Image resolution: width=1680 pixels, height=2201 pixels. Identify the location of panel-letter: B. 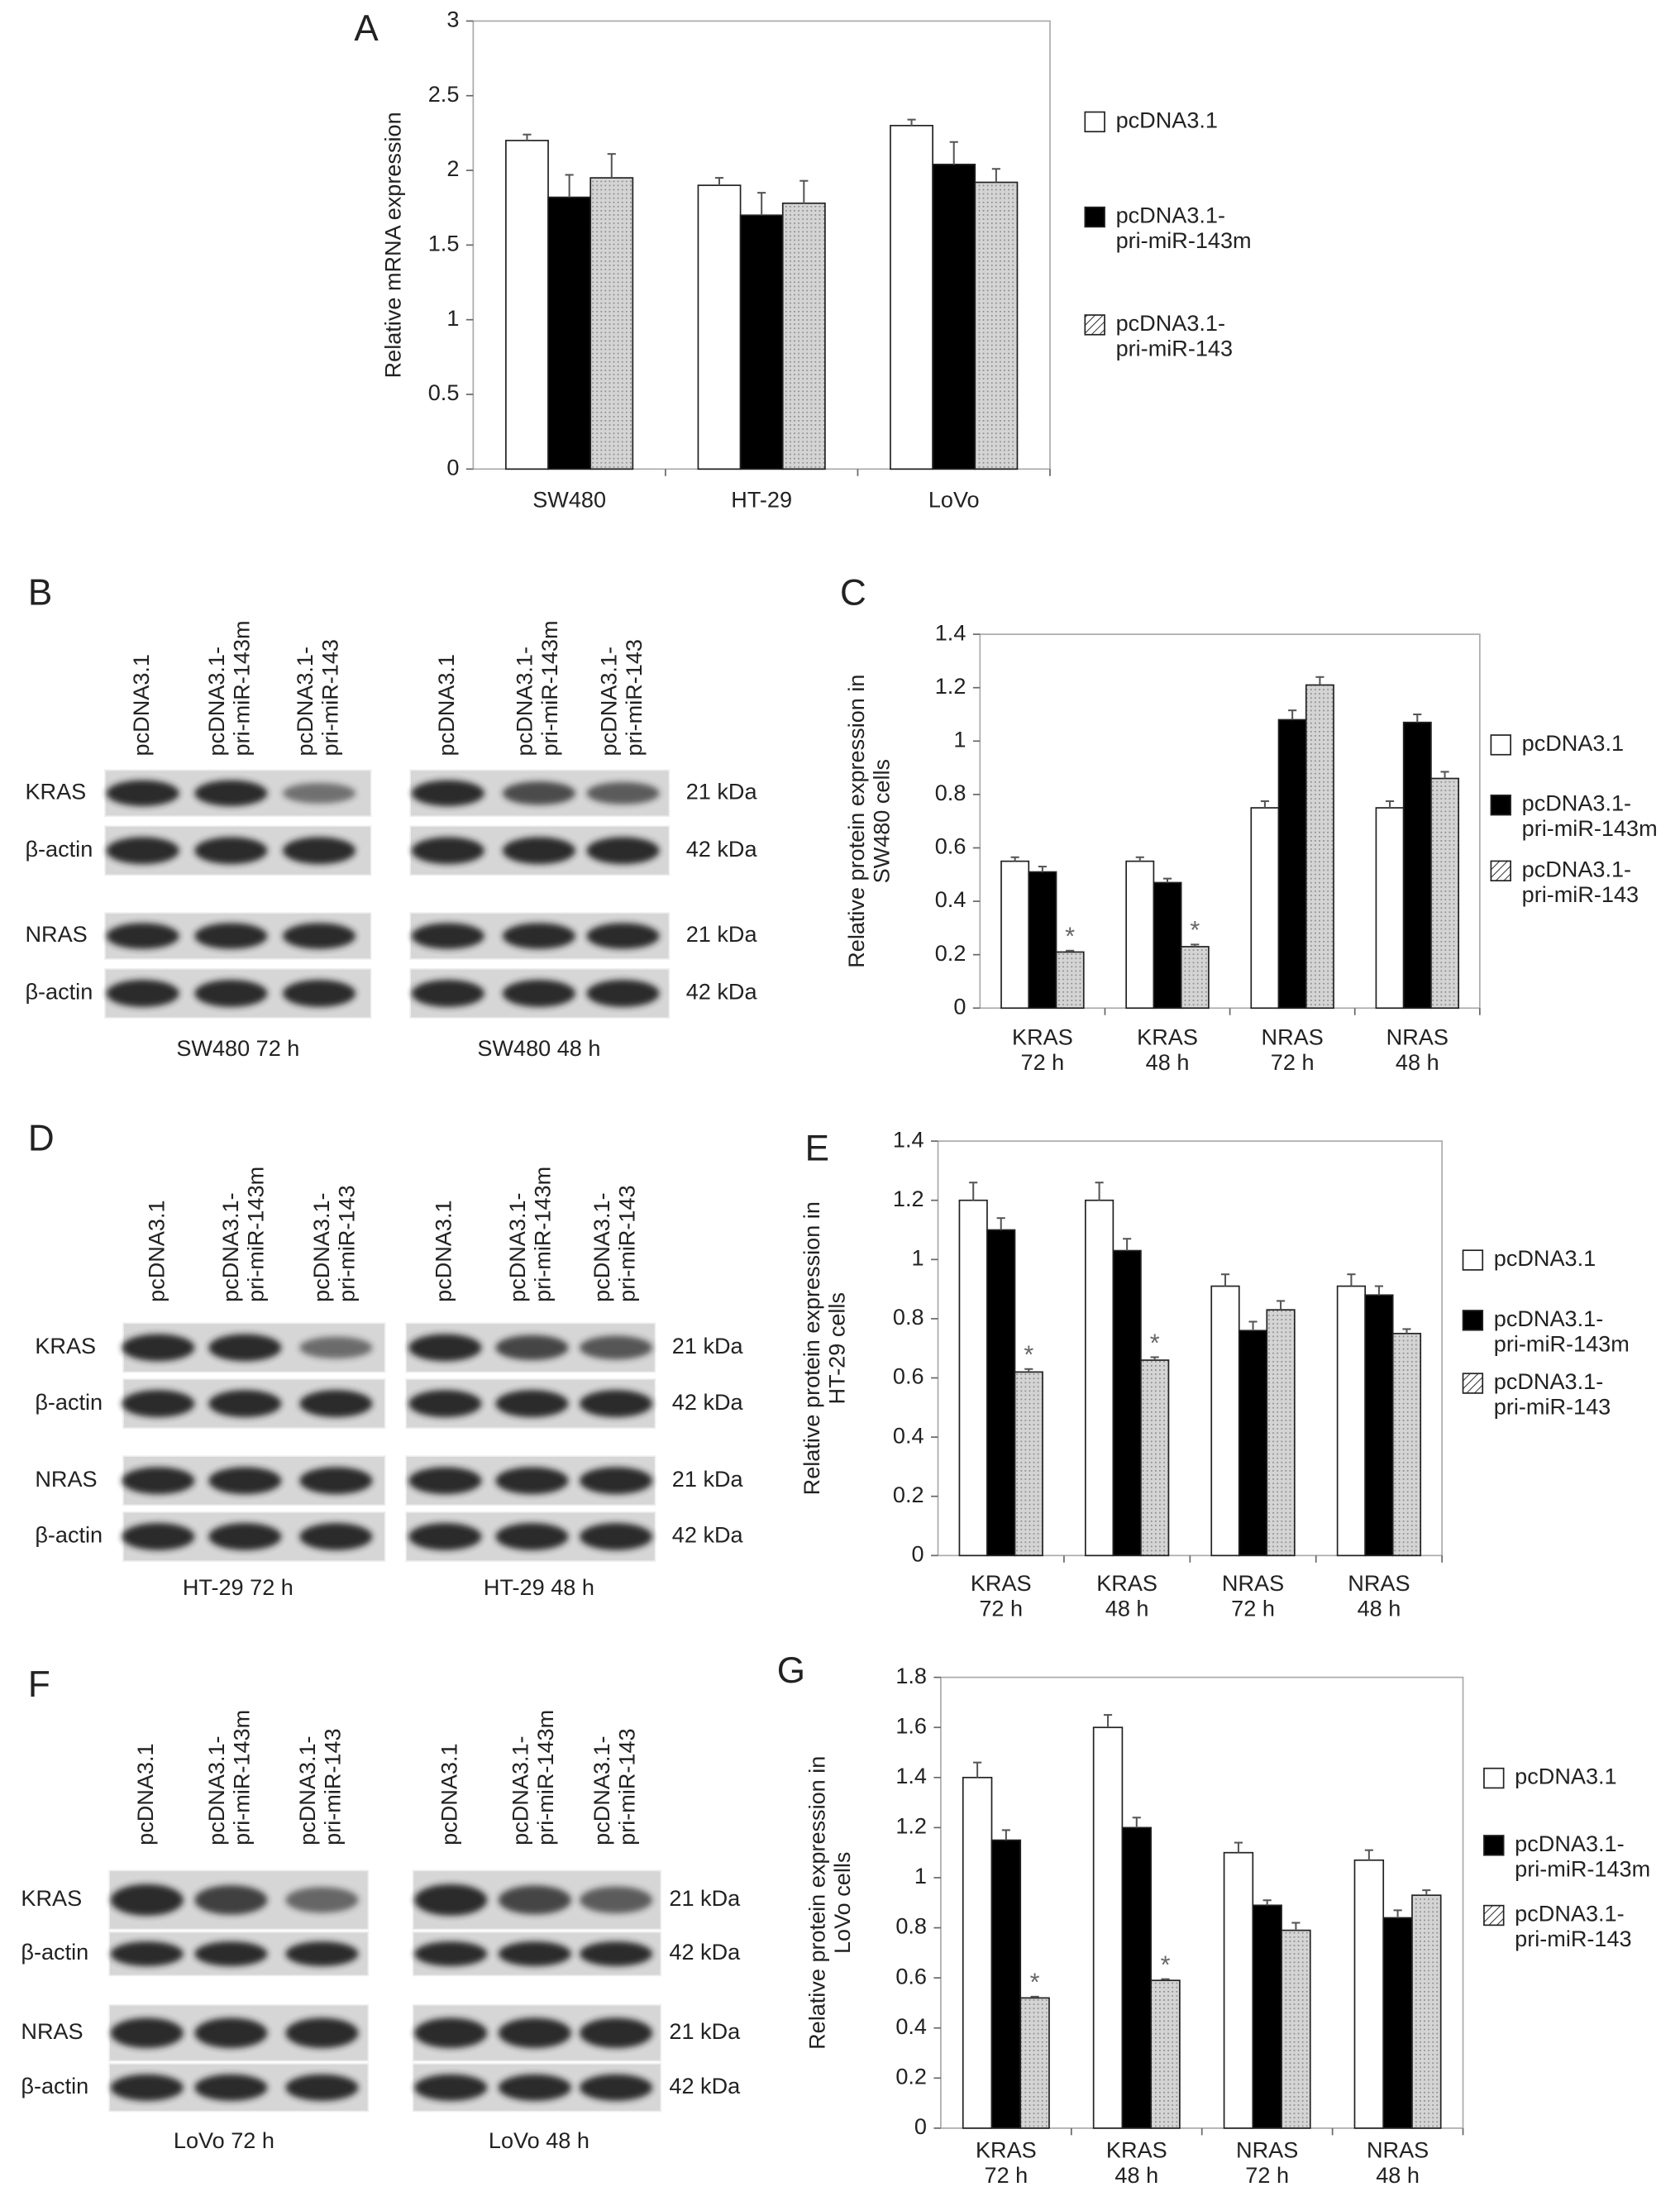
(40, 592).